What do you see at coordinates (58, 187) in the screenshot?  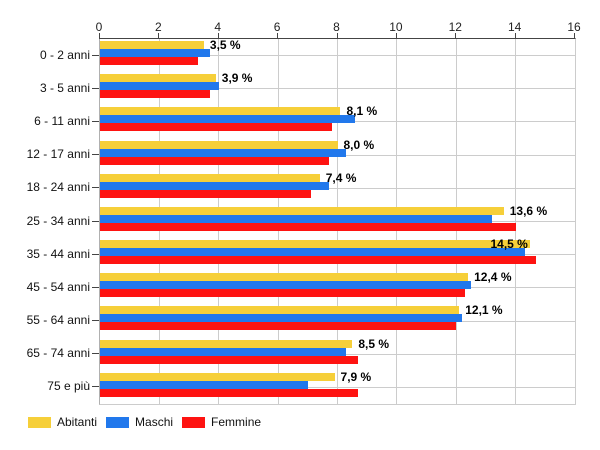 I see `category-label: 18 - 24 anni` at bounding box center [58, 187].